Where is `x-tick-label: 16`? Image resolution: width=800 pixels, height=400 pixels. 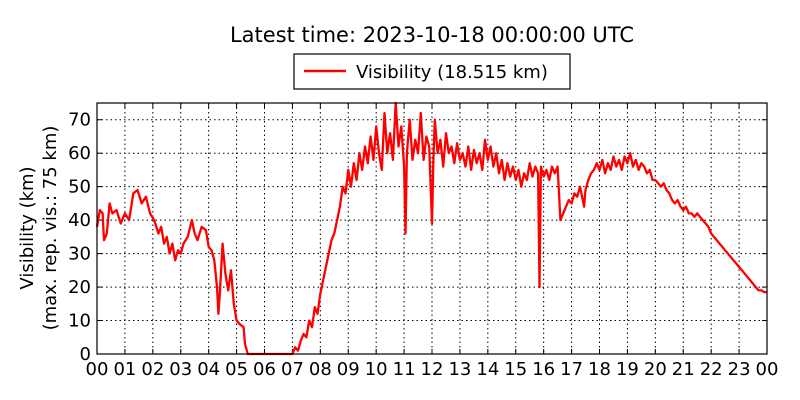
x-tick-label: 16 is located at coordinates (543, 369).